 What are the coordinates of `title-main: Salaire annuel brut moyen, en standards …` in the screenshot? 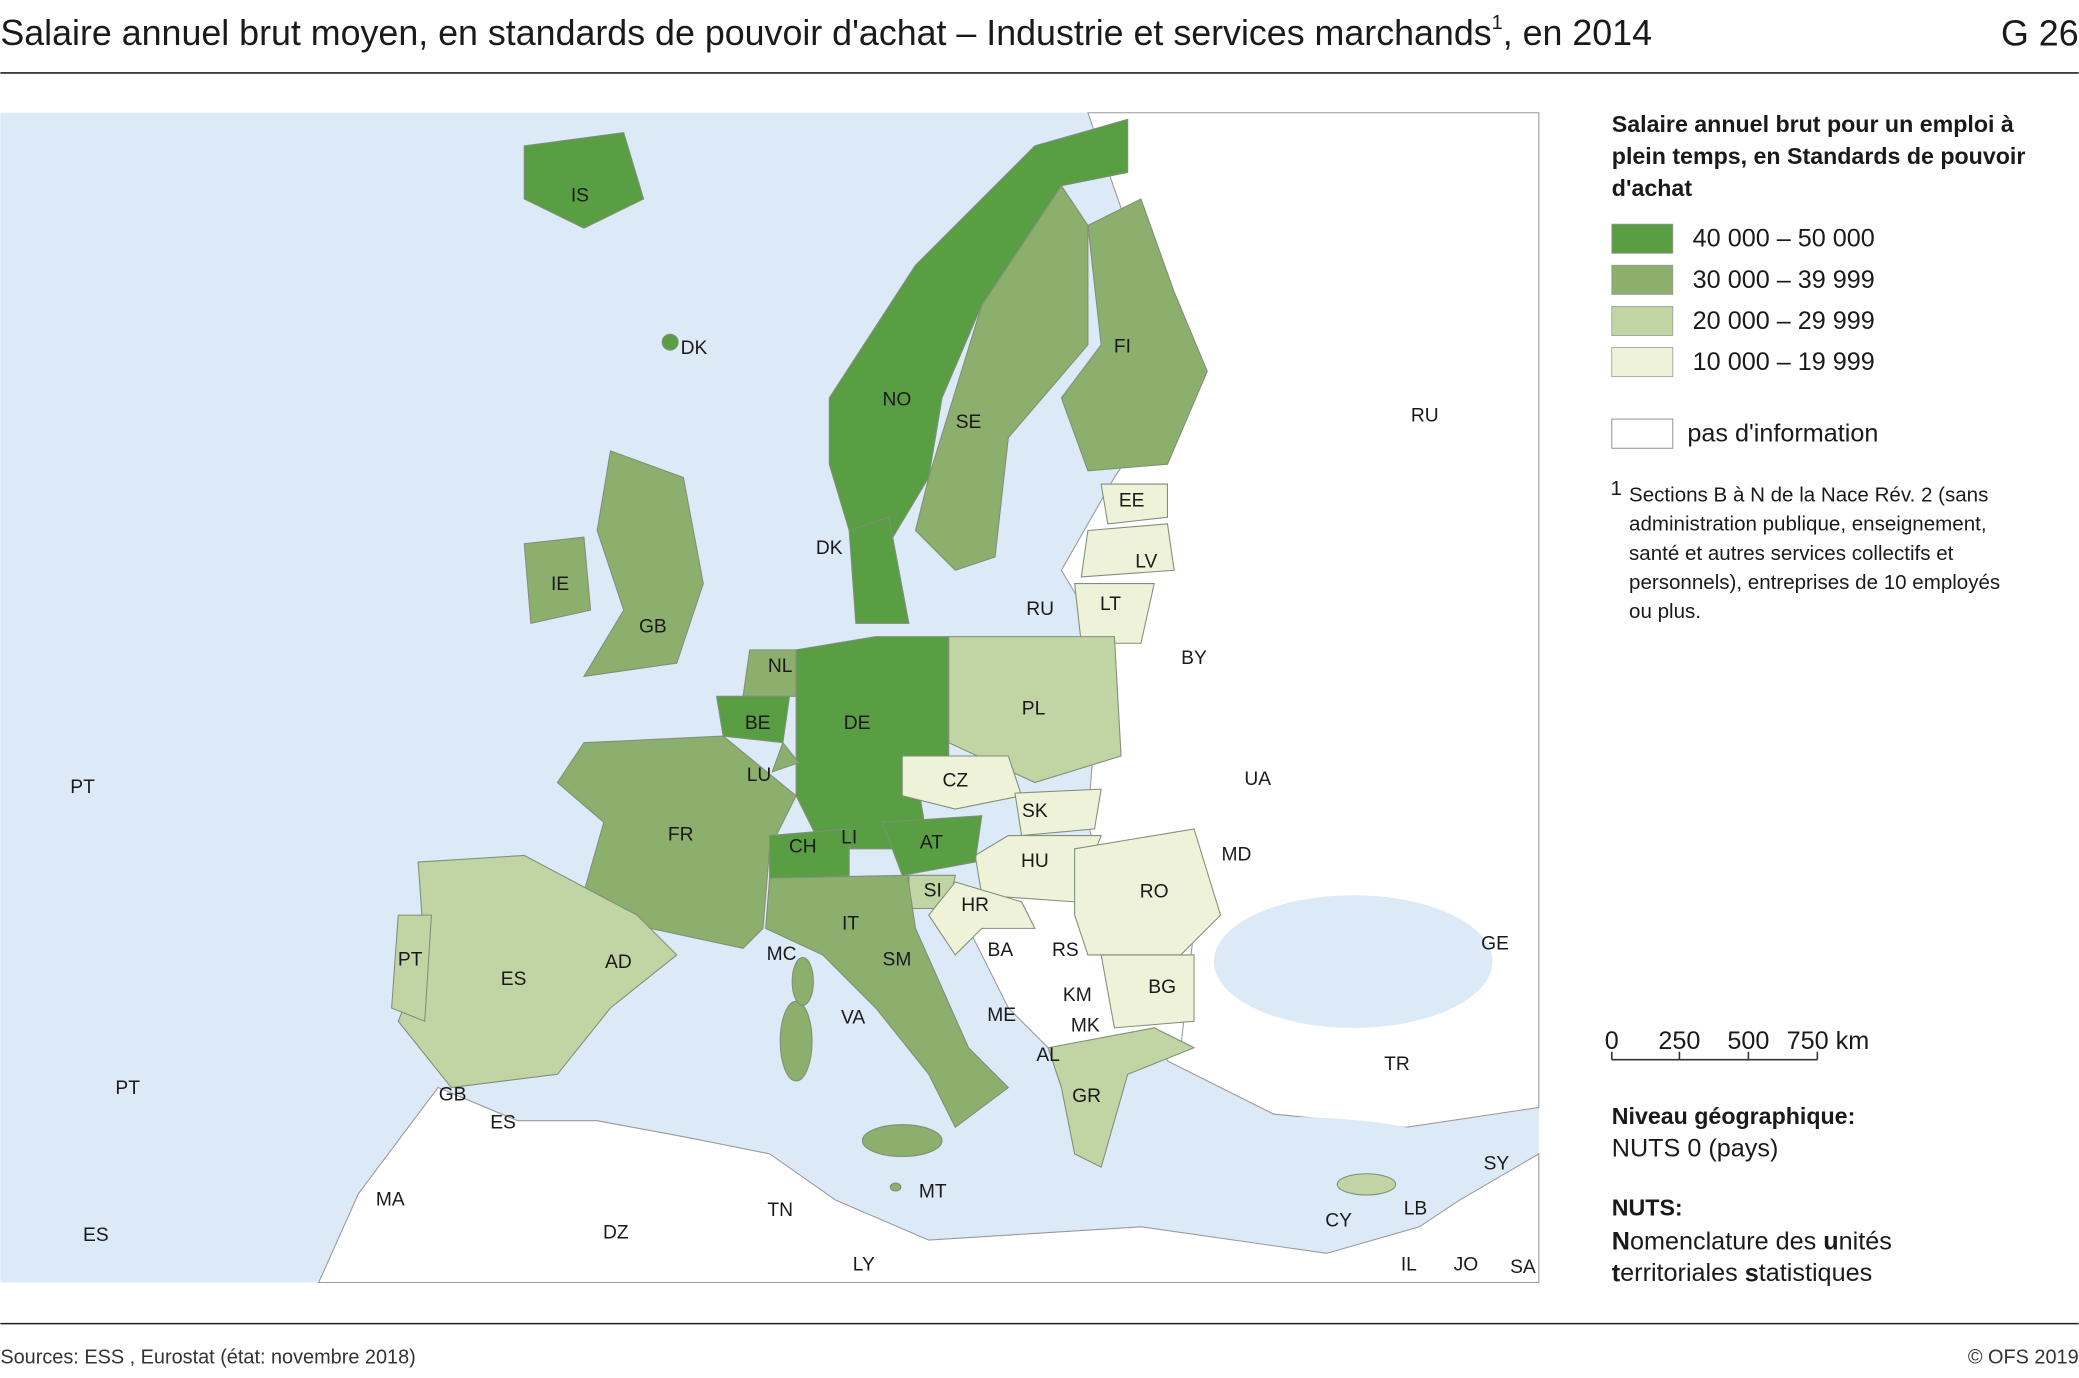 It's located at (745, 33).